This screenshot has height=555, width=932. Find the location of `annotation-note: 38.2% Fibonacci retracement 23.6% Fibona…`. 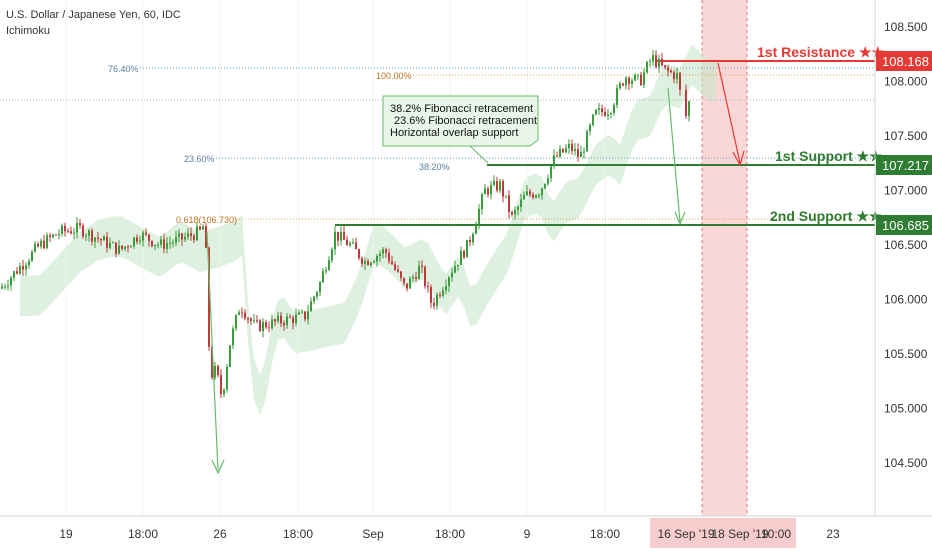

annotation-note: 38.2% Fibonacci retracement 23.6% Fibona… is located at coordinates (460, 129).